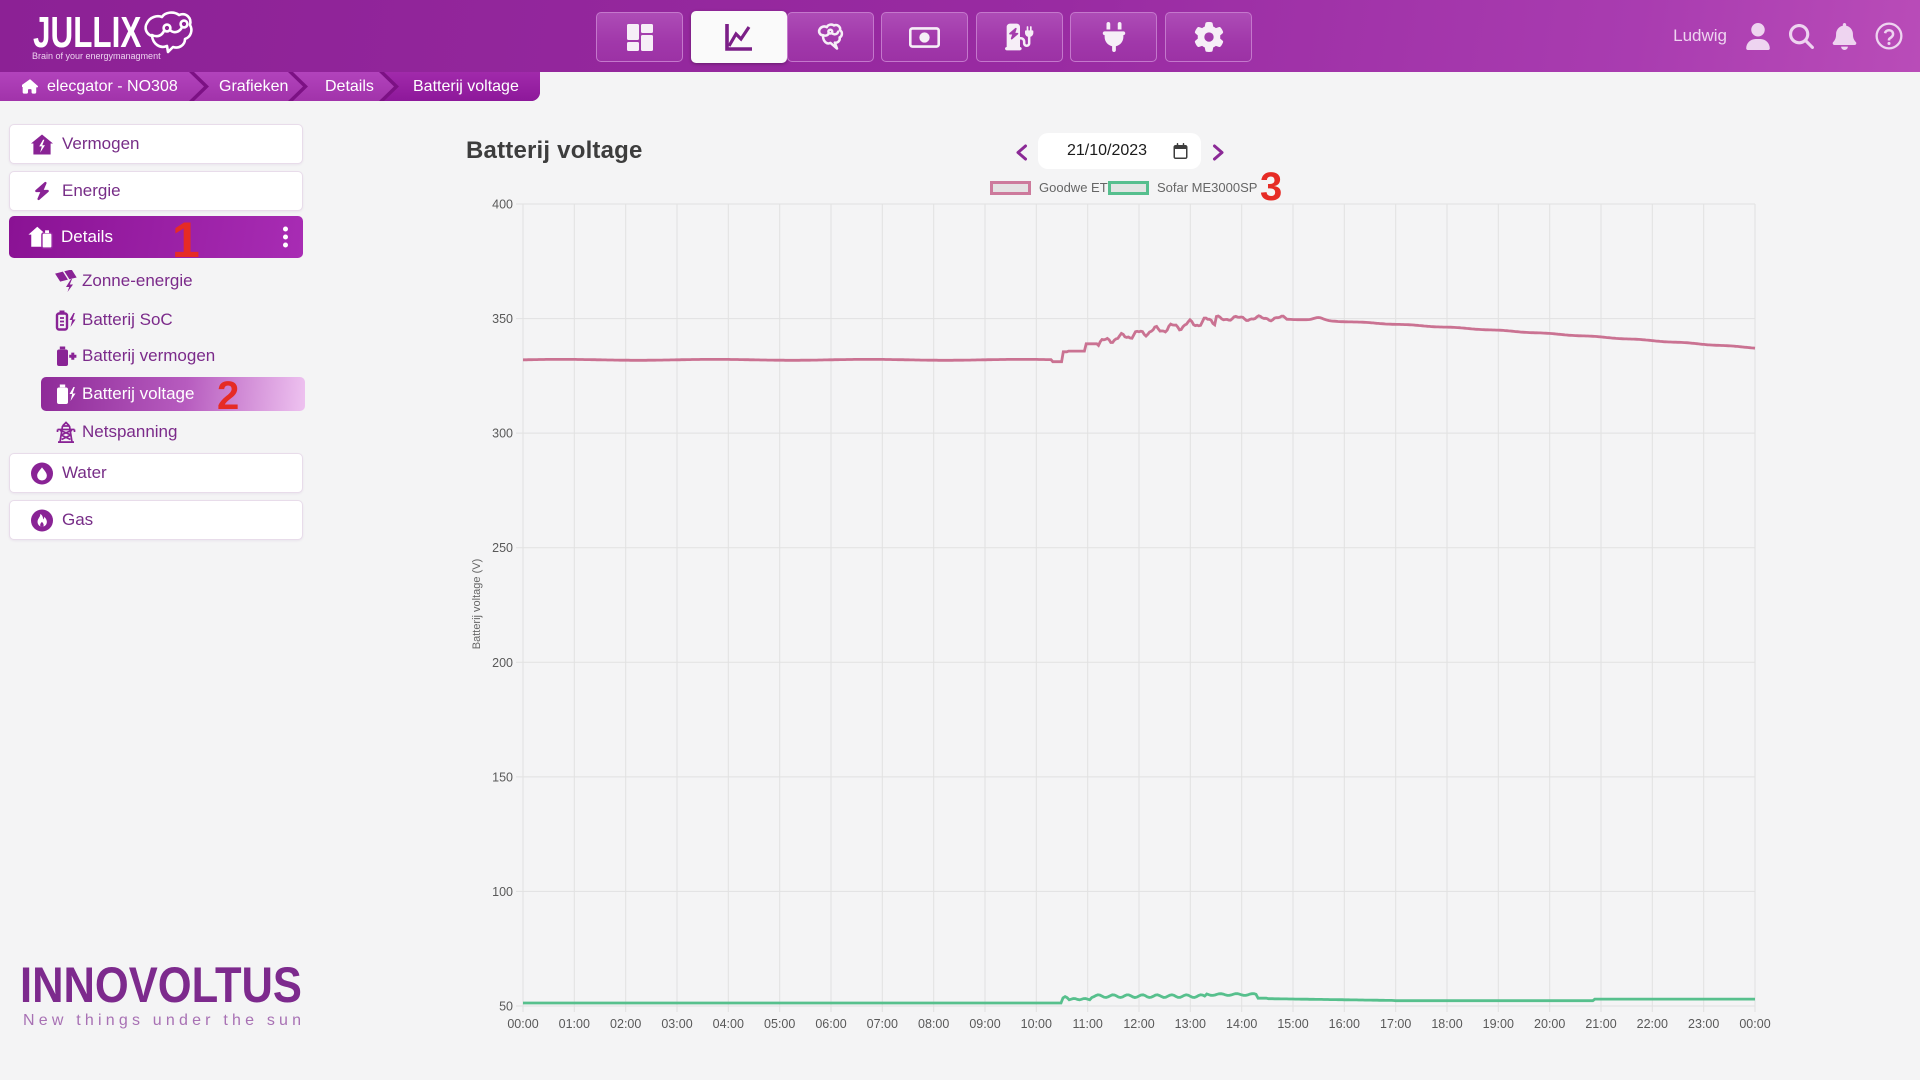 Image resolution: width=1920 pixels, height=1080 pixels. Describe the element at coordinates (1344, 1024) in the screenshot. I see `svg-text: 16:00` at that location.